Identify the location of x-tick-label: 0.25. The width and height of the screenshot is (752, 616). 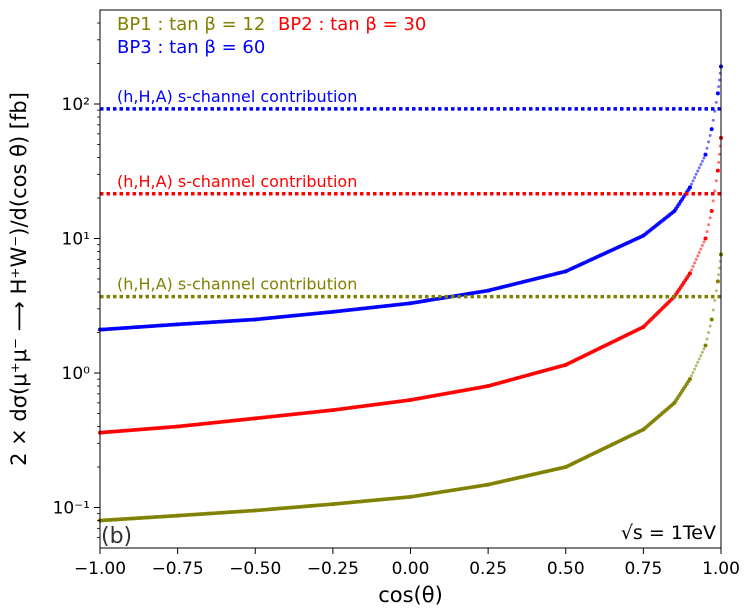
(488, 569).